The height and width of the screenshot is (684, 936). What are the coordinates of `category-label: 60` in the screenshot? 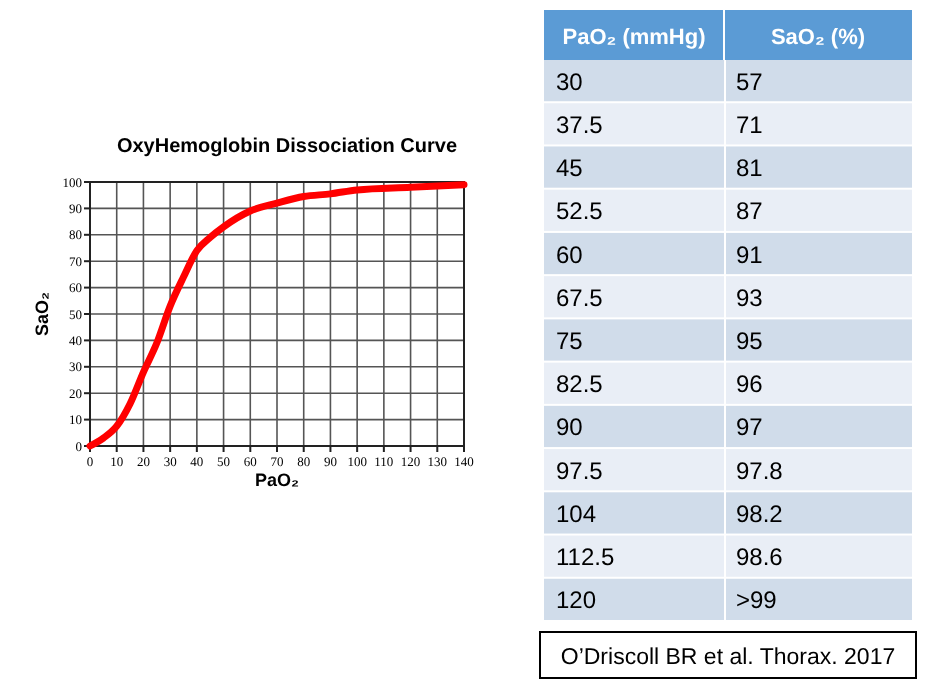 It's located at (570, 254).